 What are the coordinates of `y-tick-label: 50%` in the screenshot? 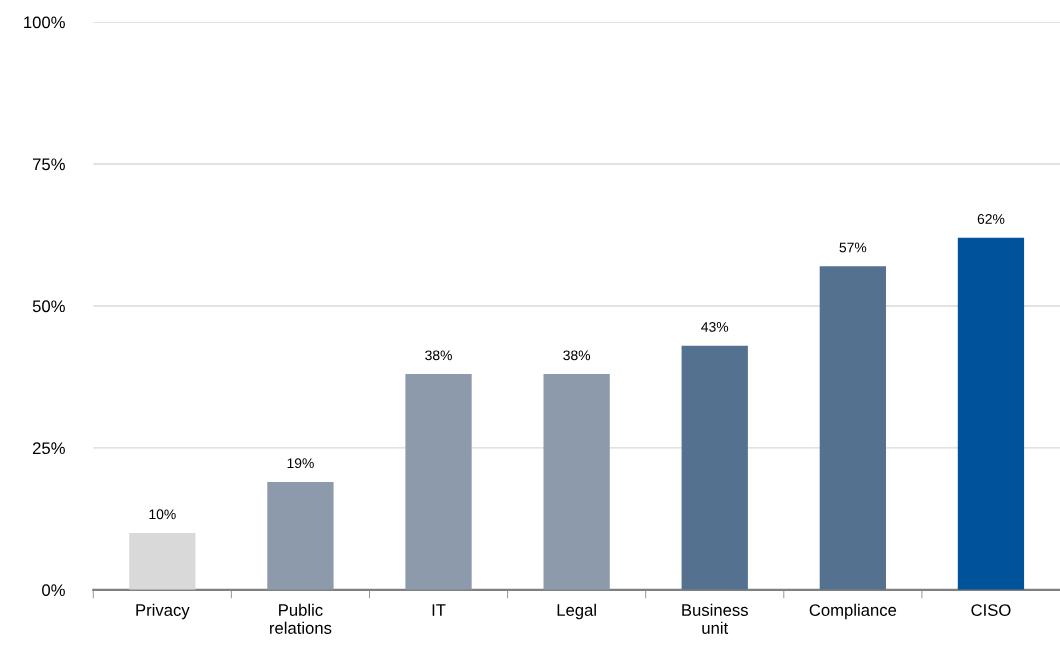 It's located at (48, 306).